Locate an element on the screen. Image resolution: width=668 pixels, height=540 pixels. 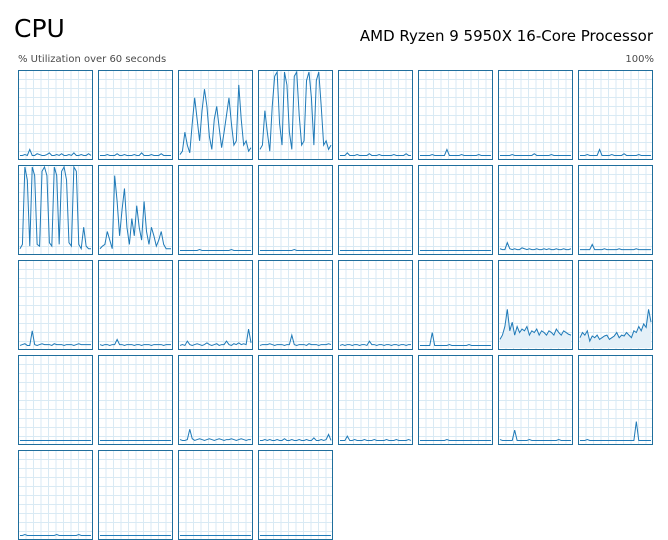
processor-name: AMD Ryzen 9 5950X 16-Core Processor is located at coordinates (506, 36).